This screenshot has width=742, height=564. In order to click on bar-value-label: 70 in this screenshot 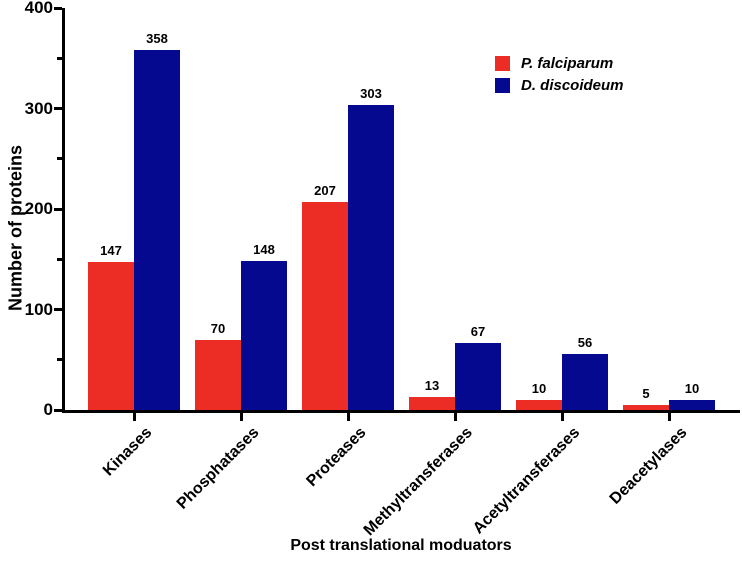, I will do `click(218, 328)`.